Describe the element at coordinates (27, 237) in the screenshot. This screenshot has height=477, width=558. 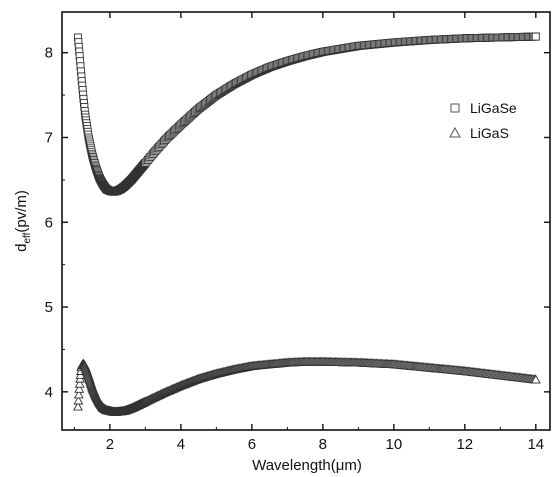
I see `y-axis-title-sub: eff` at that location.